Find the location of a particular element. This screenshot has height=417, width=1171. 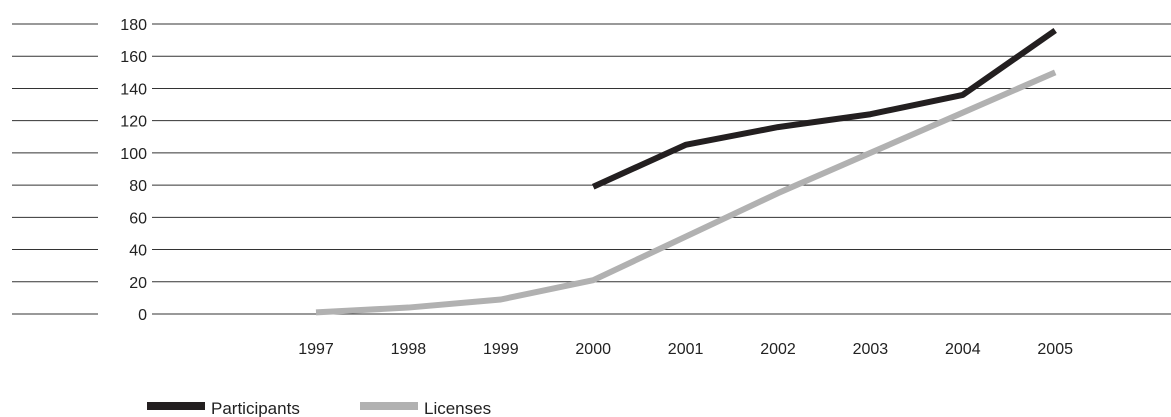

legend: Participants Licenses is located at coordinates (319, 408).